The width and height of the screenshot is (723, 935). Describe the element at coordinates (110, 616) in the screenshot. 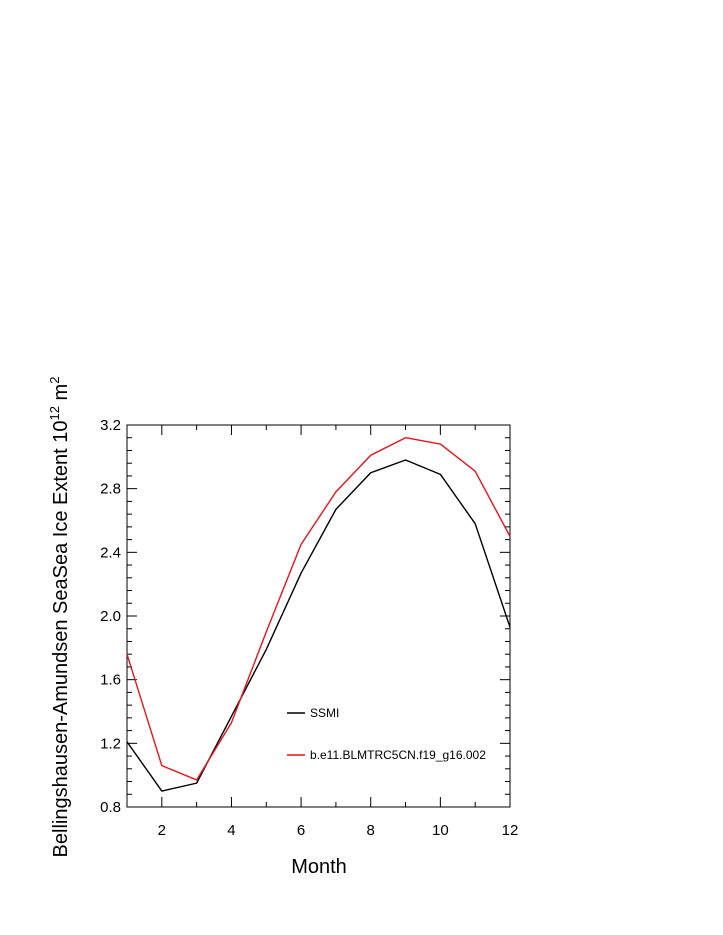

I see `y-tick-label: 2.0` at that location.